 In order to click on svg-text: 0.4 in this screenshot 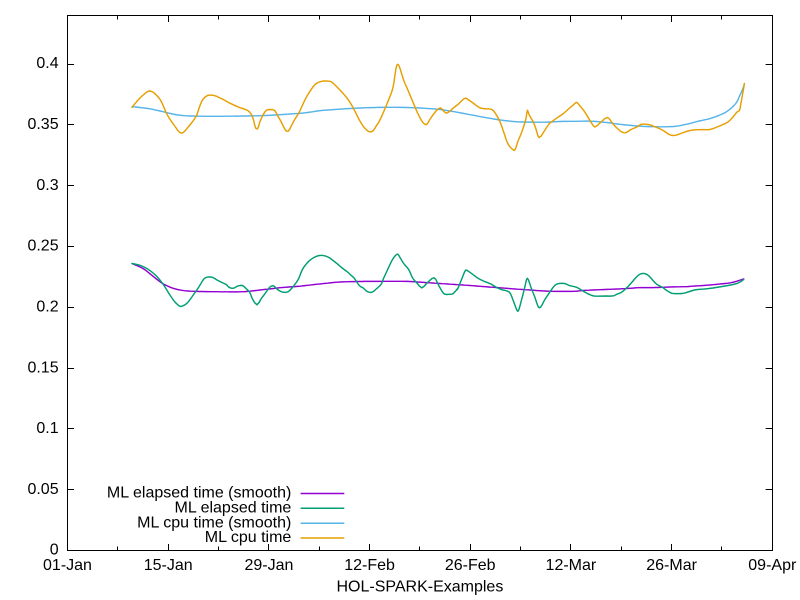, I will do `click(47, 63)`.